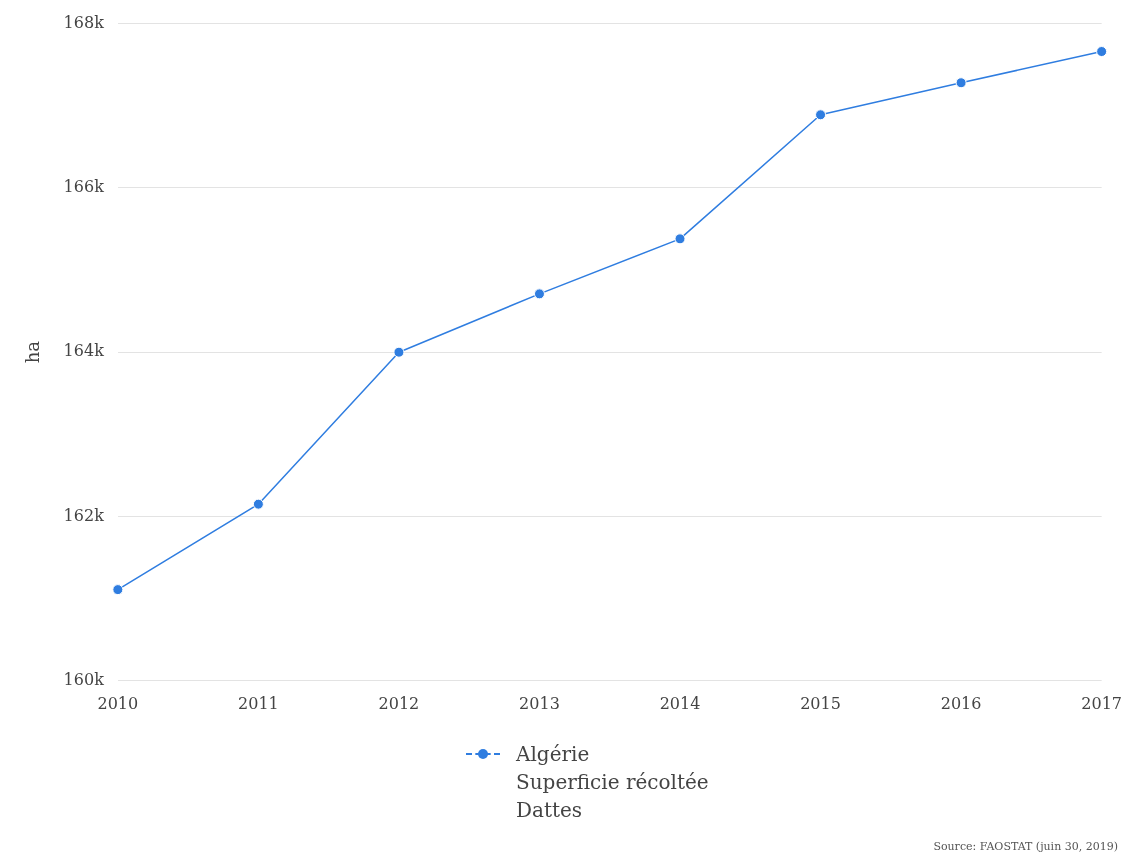 The image size is (1128, 857). I want to click on x-tick-label: 2016, so click(961, 703).